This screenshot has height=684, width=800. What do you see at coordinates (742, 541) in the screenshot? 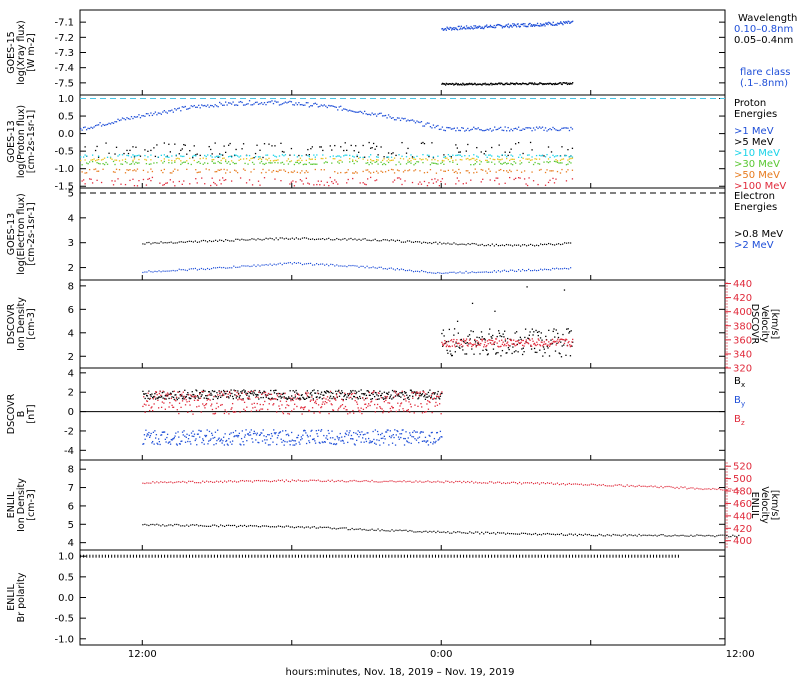
I see `right-tick-label: 400` at bounding box center [742, 541].